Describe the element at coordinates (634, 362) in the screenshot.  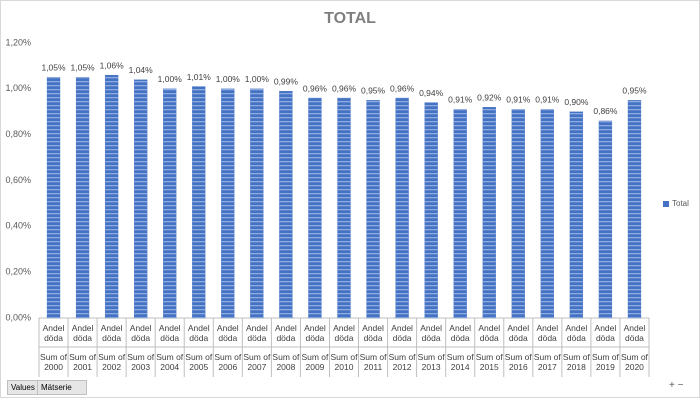
I see `x-tick-label: Sum of 2020` at that location.